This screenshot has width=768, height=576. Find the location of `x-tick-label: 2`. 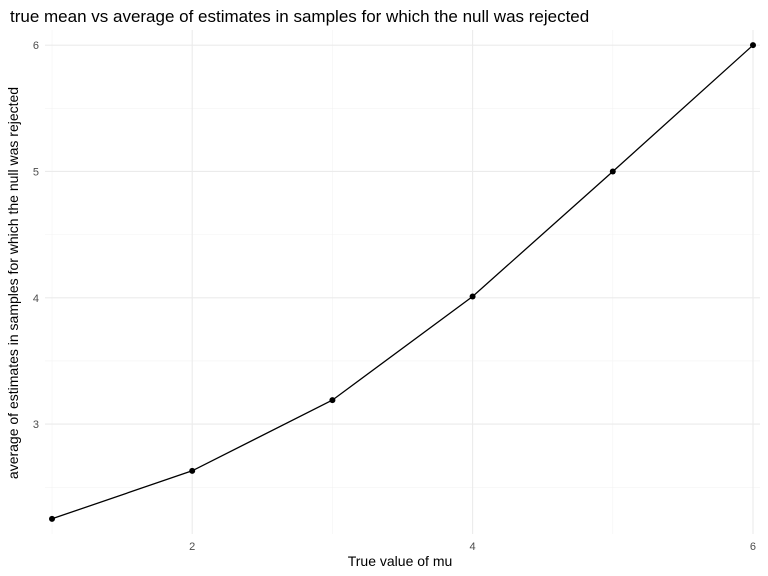

x-tick-label: 2 is located at coordinates (192, 547).